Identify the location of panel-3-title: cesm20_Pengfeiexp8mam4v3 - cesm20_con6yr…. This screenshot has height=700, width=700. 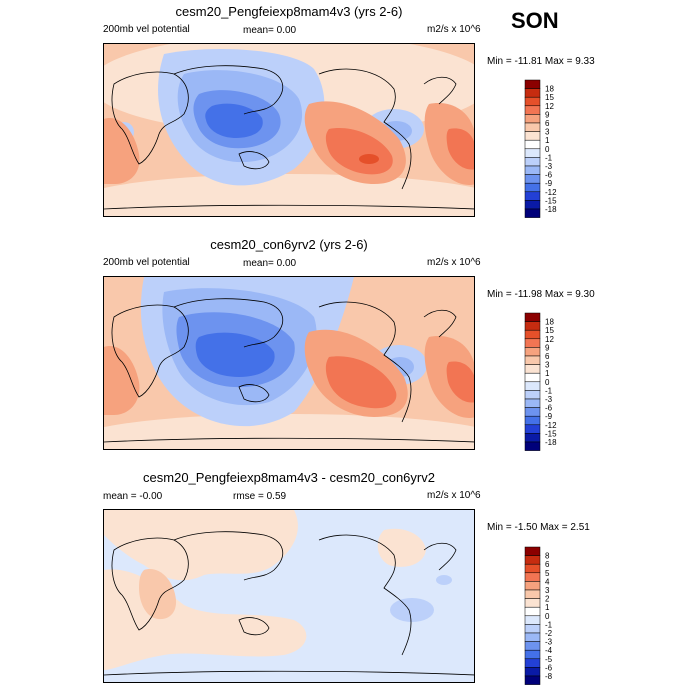
(289, 477).